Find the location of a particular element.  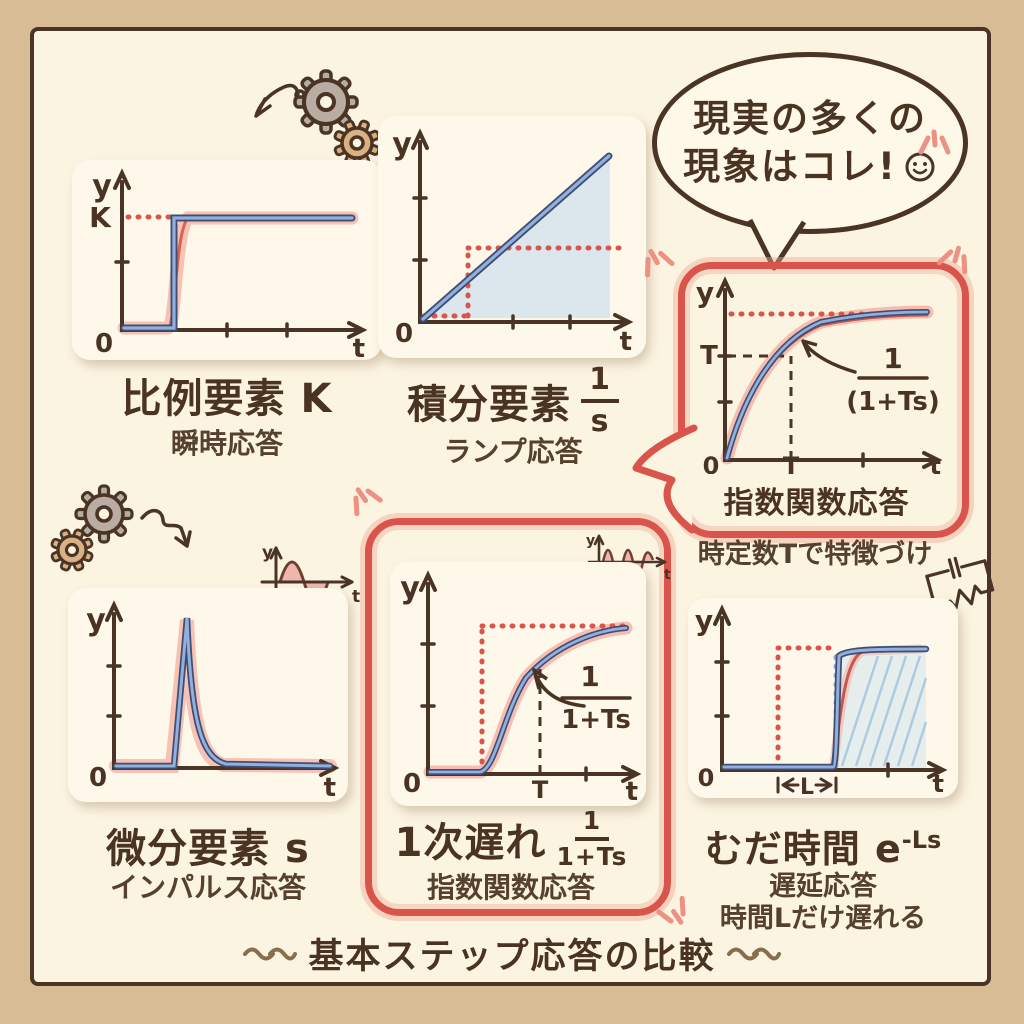

exponential-curve is located at coordinates (827, 385).